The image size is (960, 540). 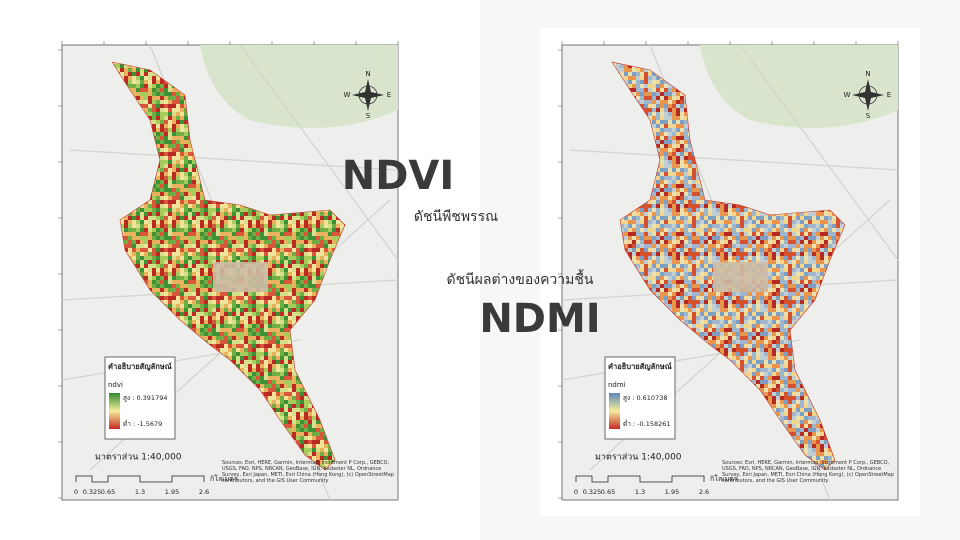 What do you see at coordinates (456, 217) in the screenshot?
I see `ndvi-subtitle: ดัชนีพืชพรรณ` at bounding box center [456, 217].